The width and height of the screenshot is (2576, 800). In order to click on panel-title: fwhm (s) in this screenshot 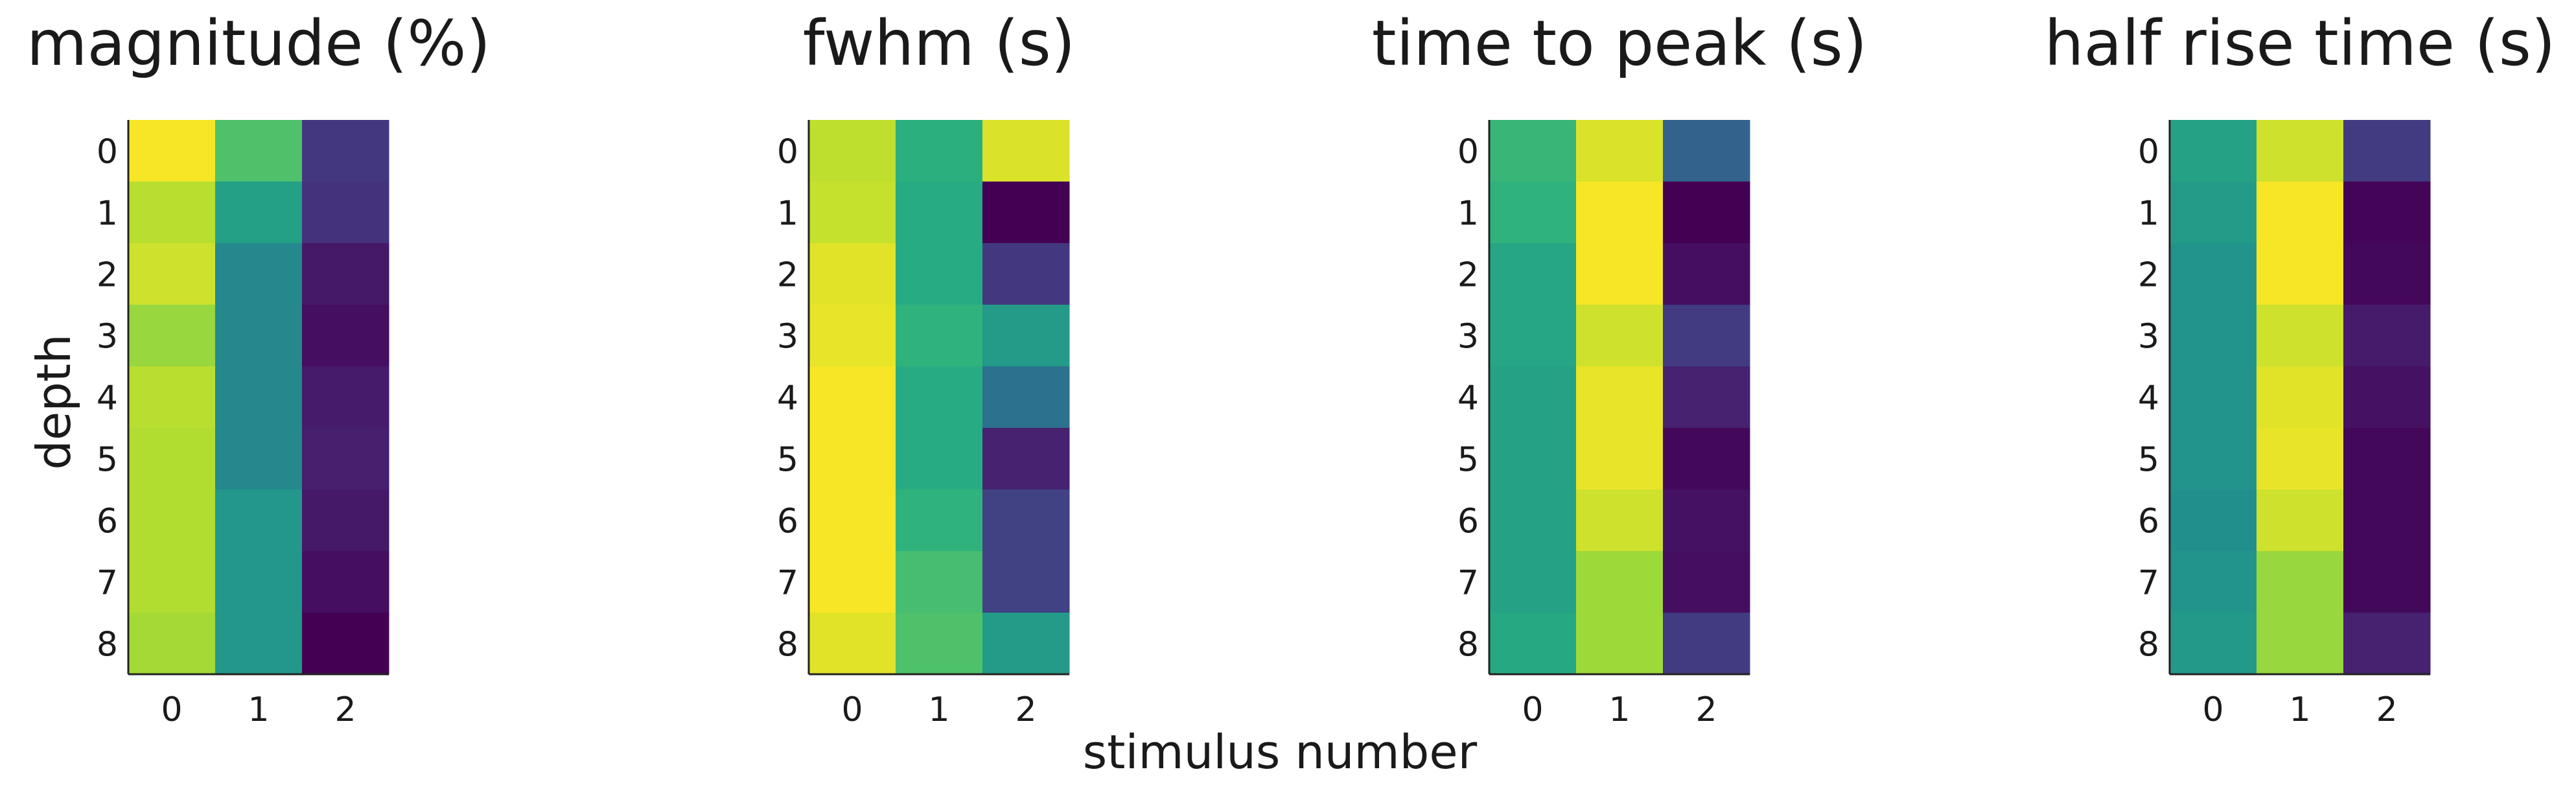, I will do `click(939, 43)`.